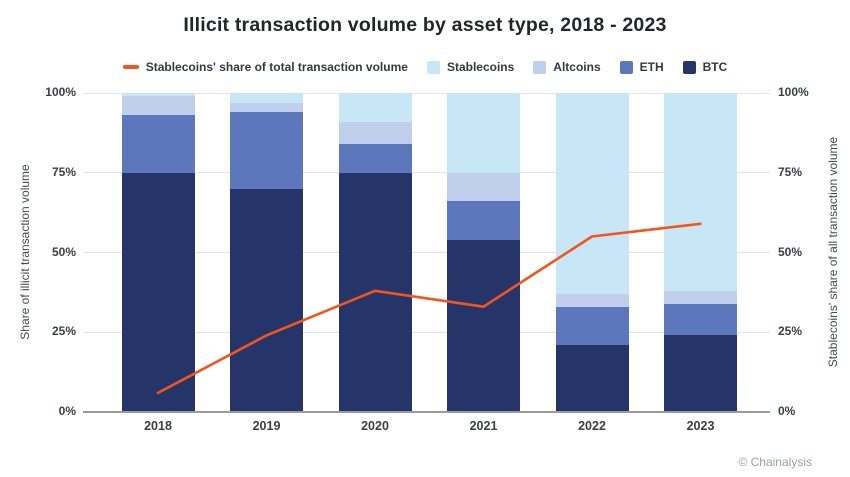 The image size is (850, 477). I want to click on bar-segment-altcoins-2018, so click(158, 106).